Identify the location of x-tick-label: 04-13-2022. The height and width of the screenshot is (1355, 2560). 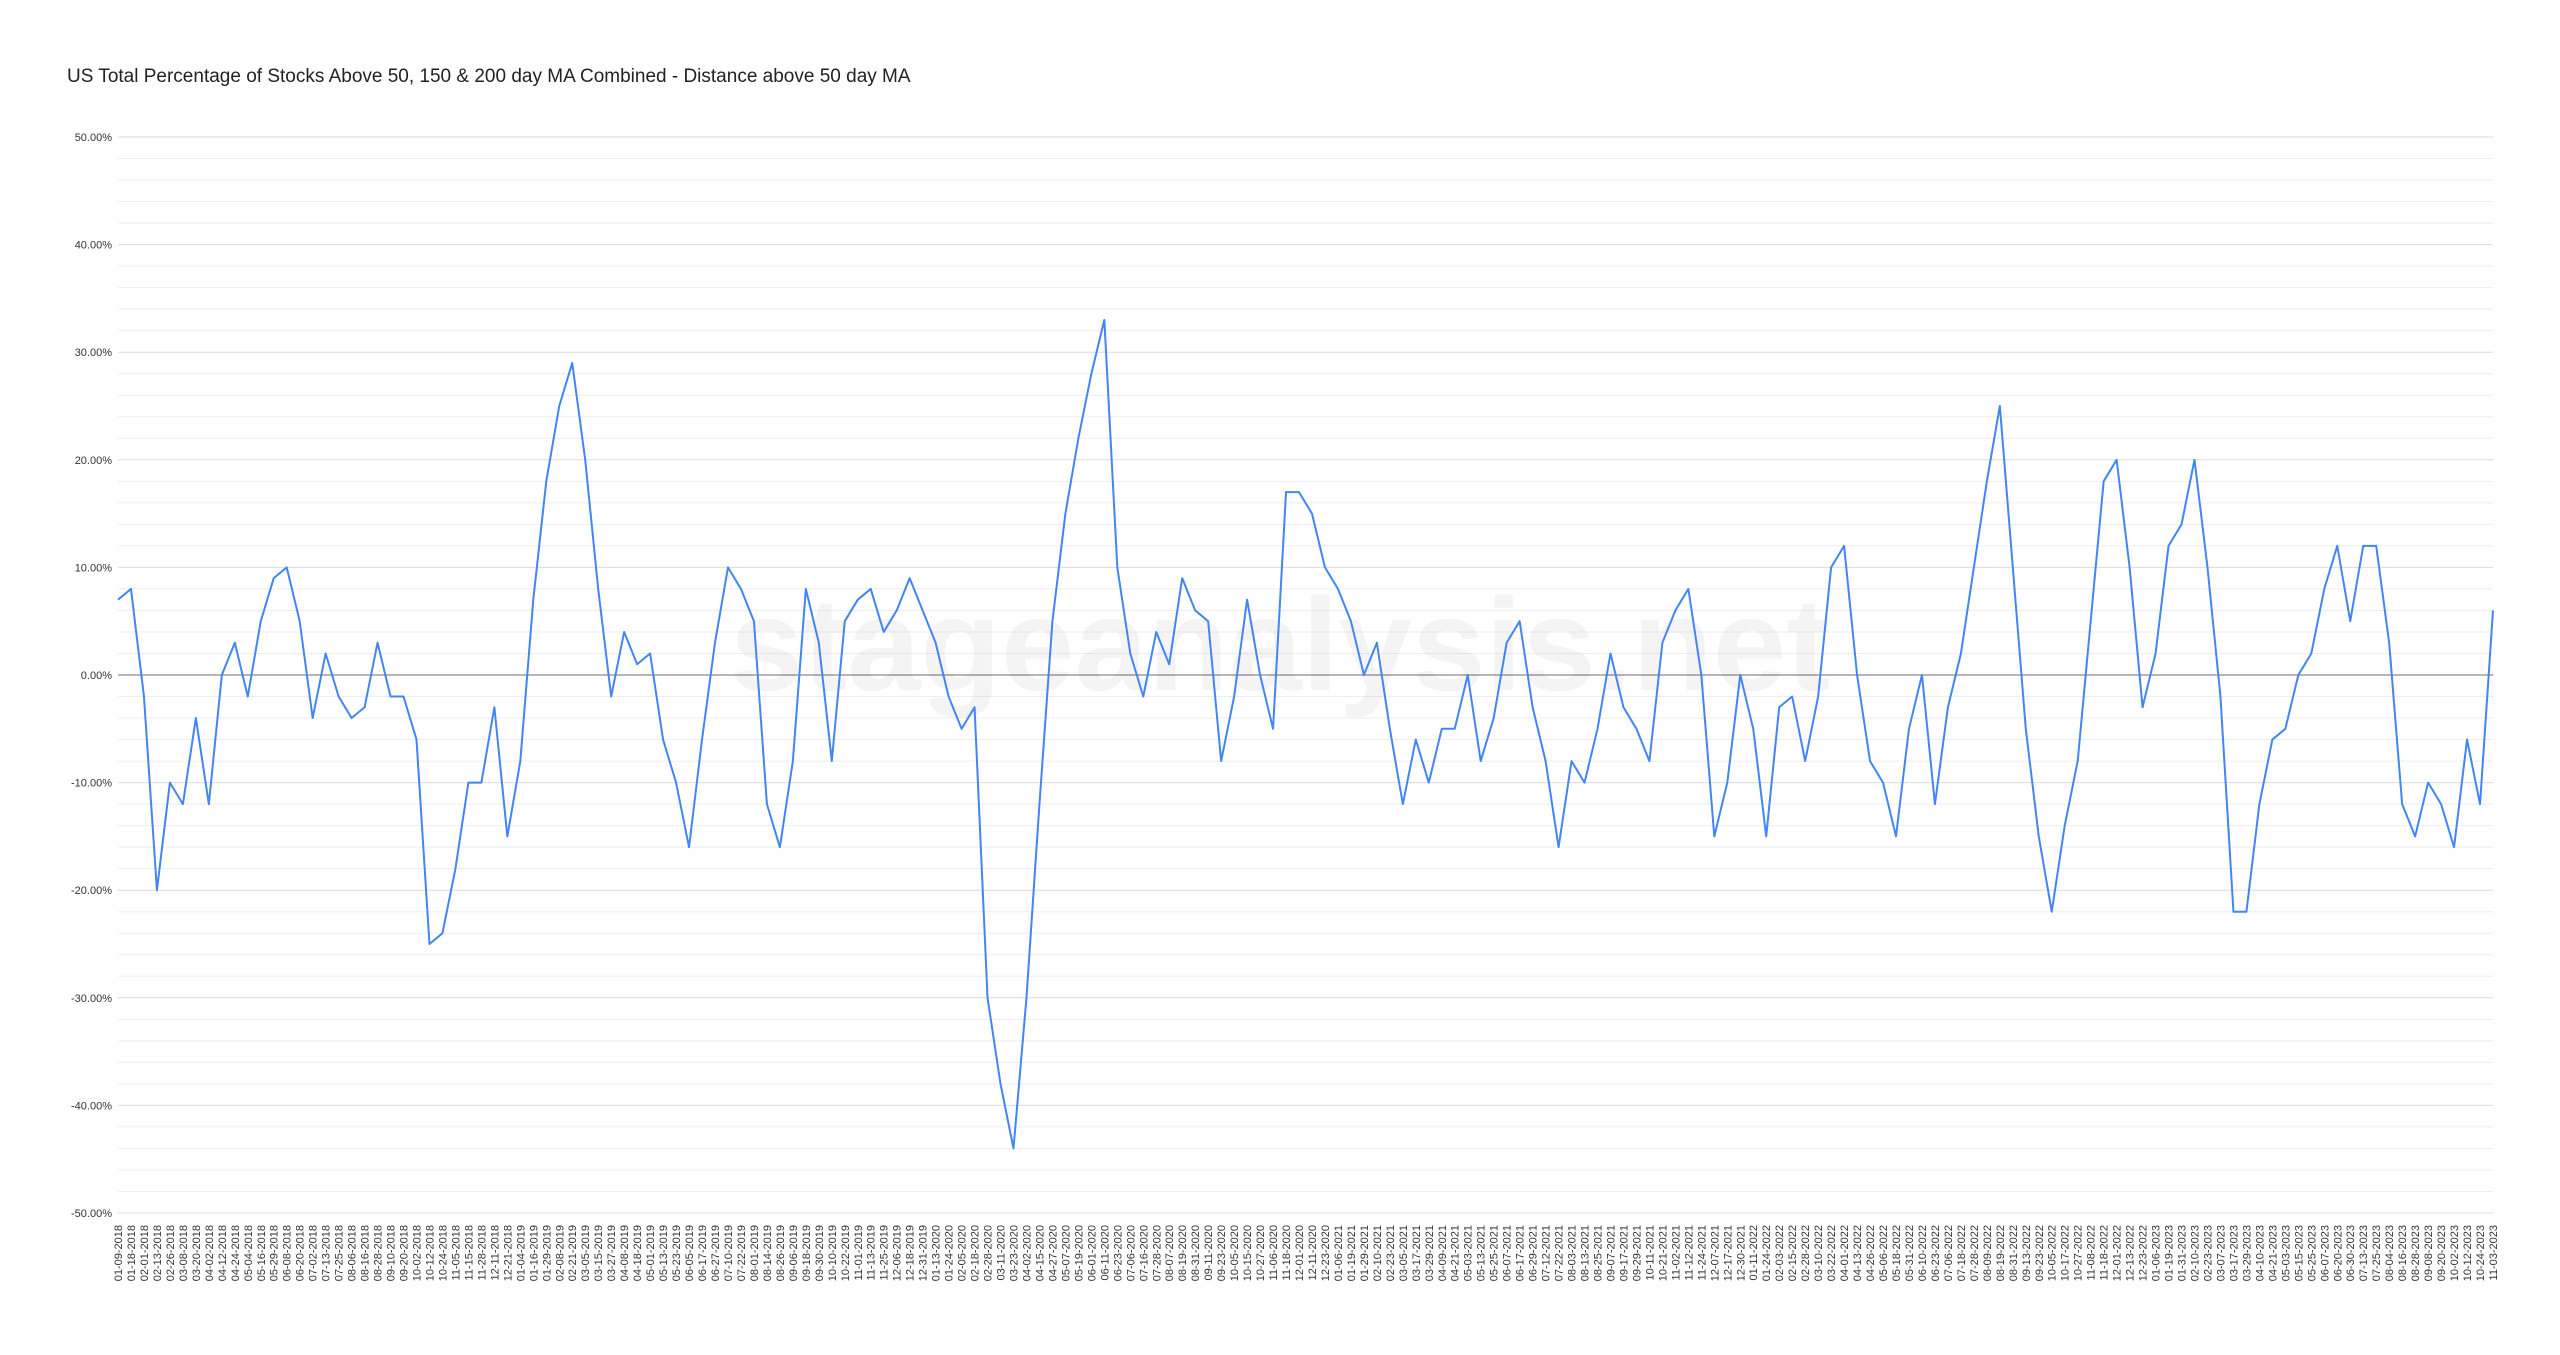
(1858, 1253).